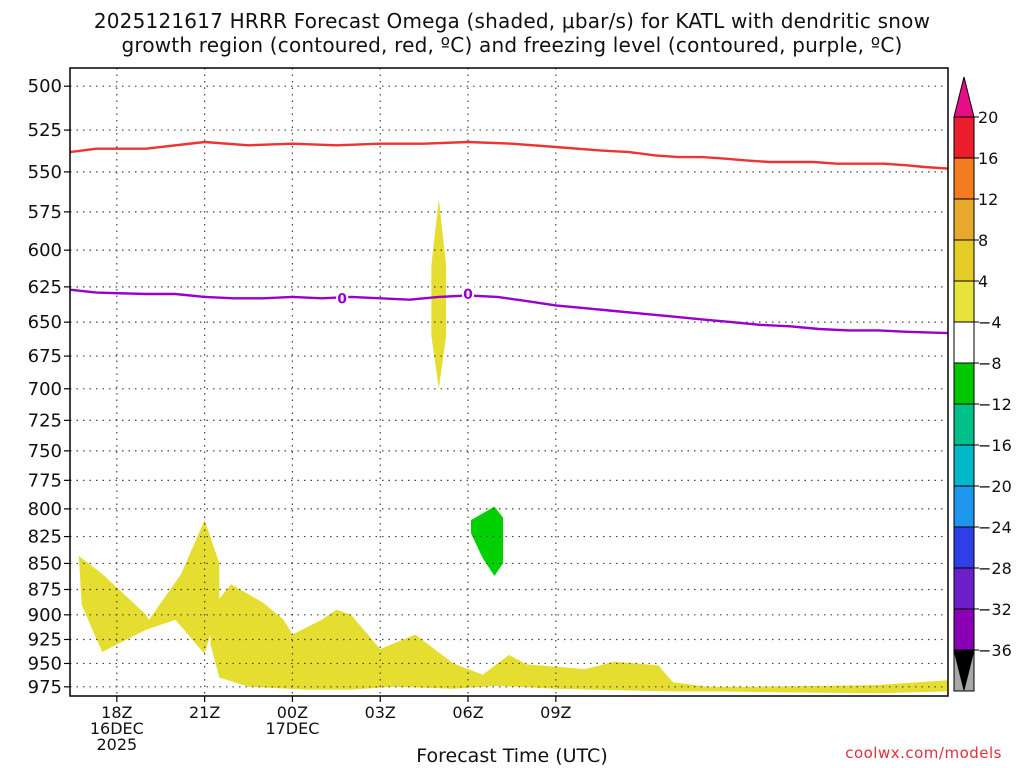 This screenshot has width=1024, height=768. Describe the element at coordinates (45, 451) in the screenshot. I see `ytick-label-750: 750` at that location.